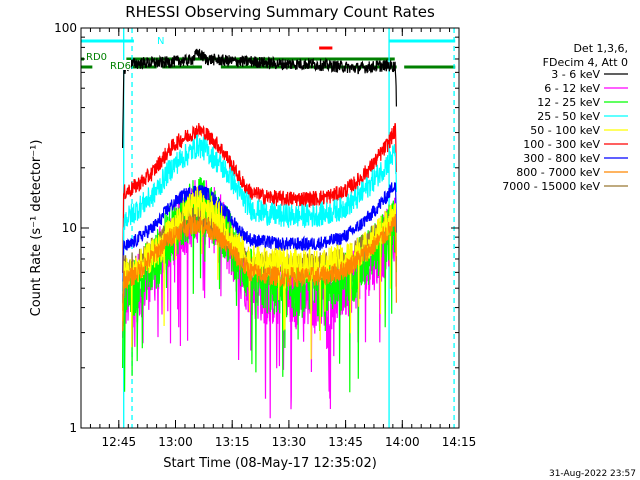 The image size is (640, 480). I want to click on state-label-n: N, so click(160, 41).